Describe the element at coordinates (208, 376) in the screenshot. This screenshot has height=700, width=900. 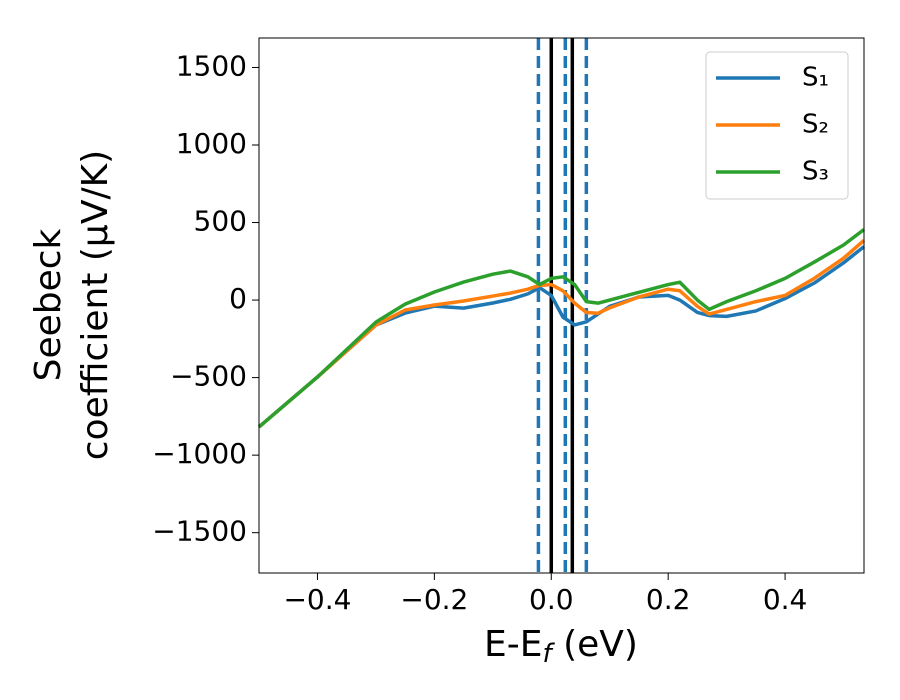
I see `y-tick-label: −500` at that location.